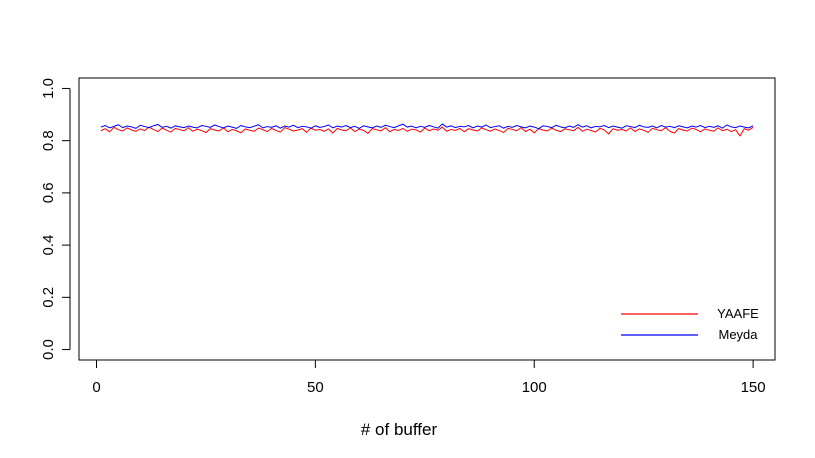 The height and width of the screenshot is (458, 815). Describe the element at coordinates (48, 88) in the screenshot. I see `y-tick-label: 1.0` at that location.